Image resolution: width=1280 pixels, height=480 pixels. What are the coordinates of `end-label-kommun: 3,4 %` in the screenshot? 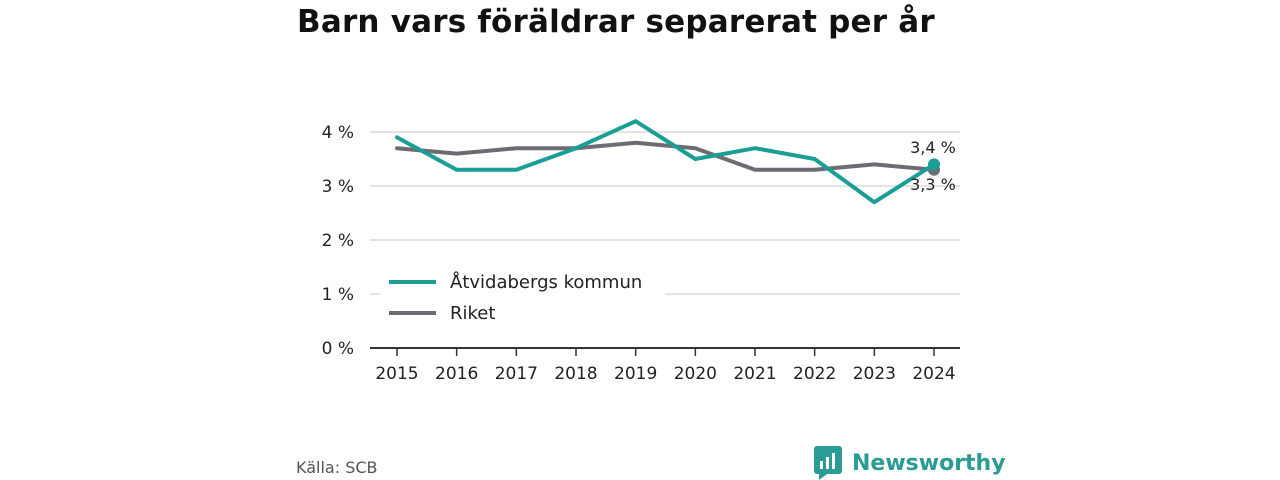 It's located at (933, 147).